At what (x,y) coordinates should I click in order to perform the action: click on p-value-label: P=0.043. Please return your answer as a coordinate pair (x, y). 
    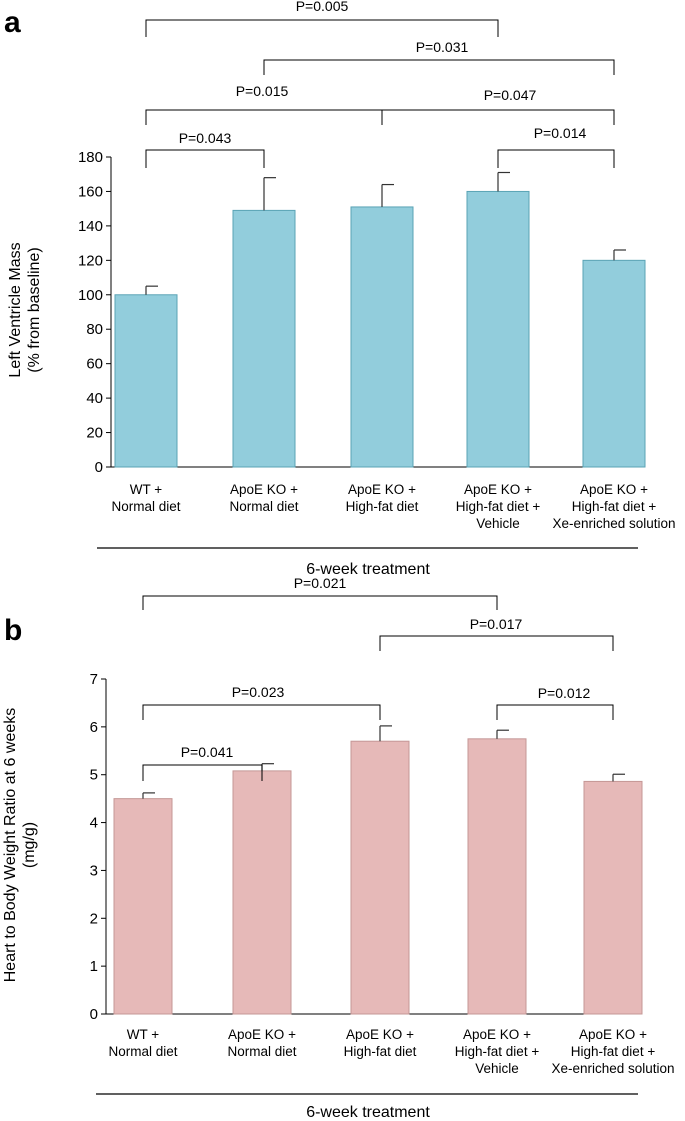
    Looking at the image, I should click on (205, 138).